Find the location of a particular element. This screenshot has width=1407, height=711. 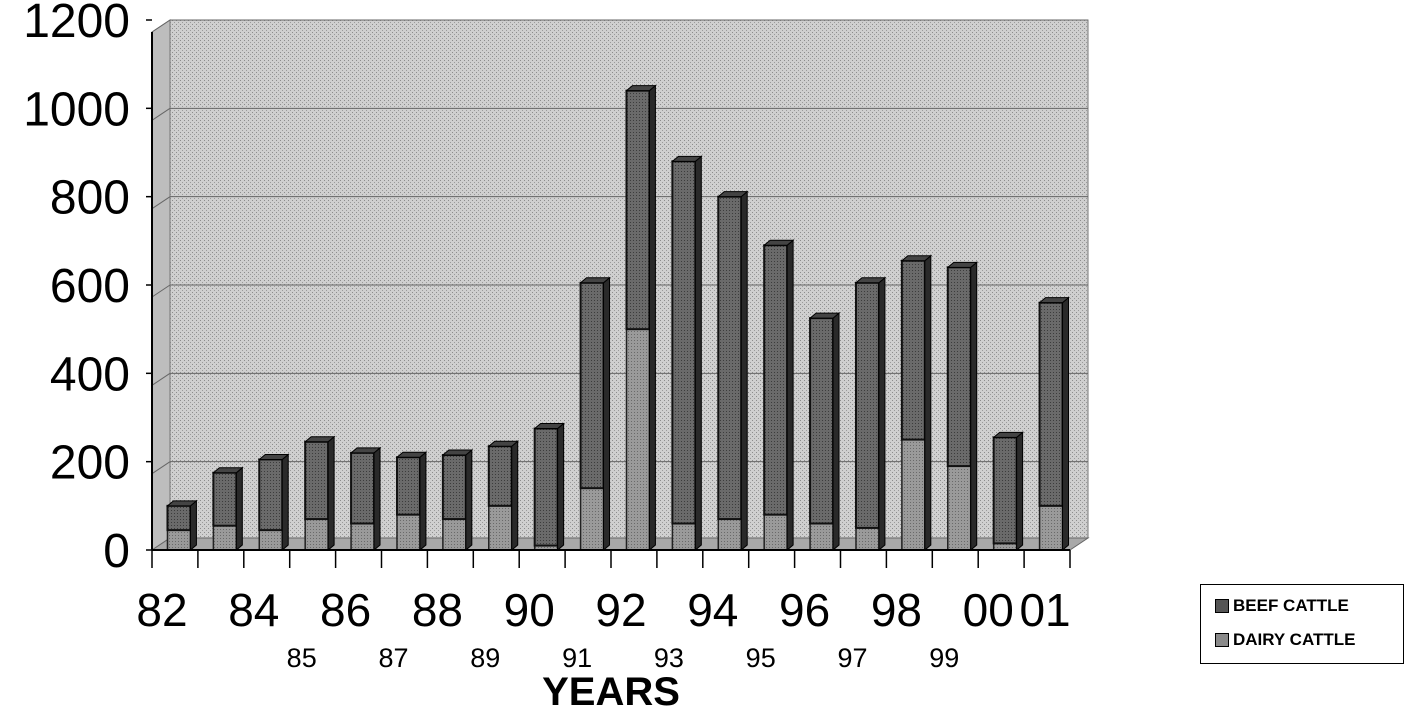

x-tick-label-minor: 99 is located at coordinates (944, 658).